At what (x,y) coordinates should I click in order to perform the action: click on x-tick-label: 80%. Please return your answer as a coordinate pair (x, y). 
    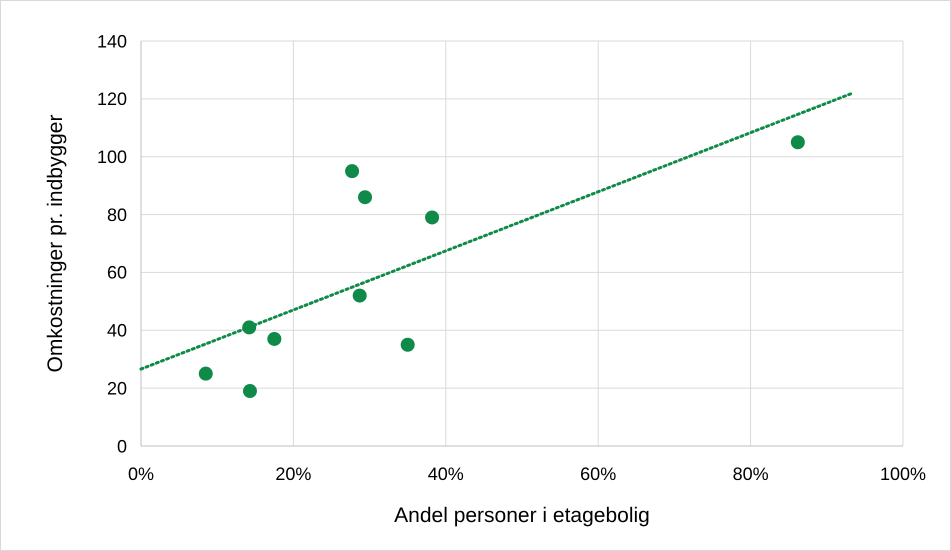
    Looking at the image, I should click on (750, 474).